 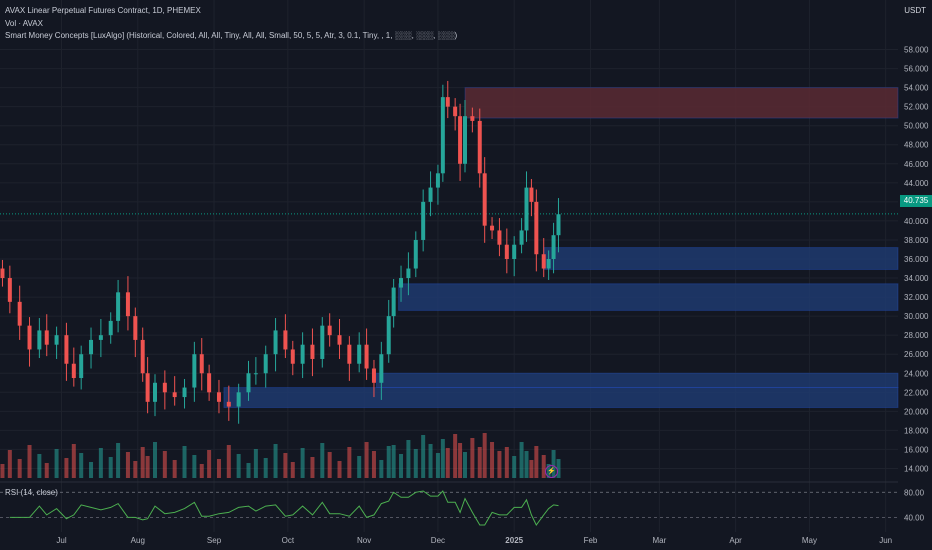 What do you see at coordinates (474, 540) in the screenshot?
I see `time-axis: Jul Aug Sep Oct Nov Dec 2025 Feb Mar Apr May Jun` at bounding box center [474, 540].